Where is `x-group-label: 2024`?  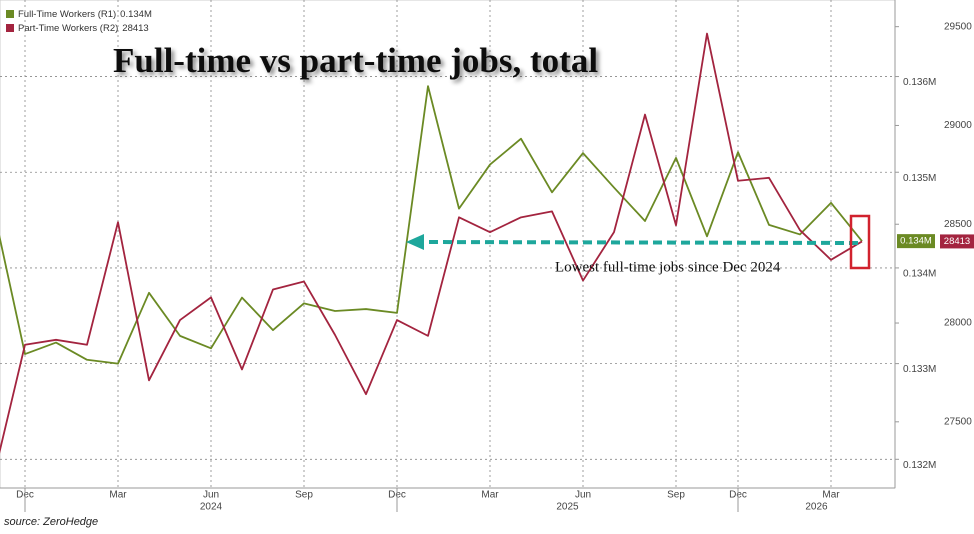 x-group-label: 2024 is located at coordinates (211, 507).